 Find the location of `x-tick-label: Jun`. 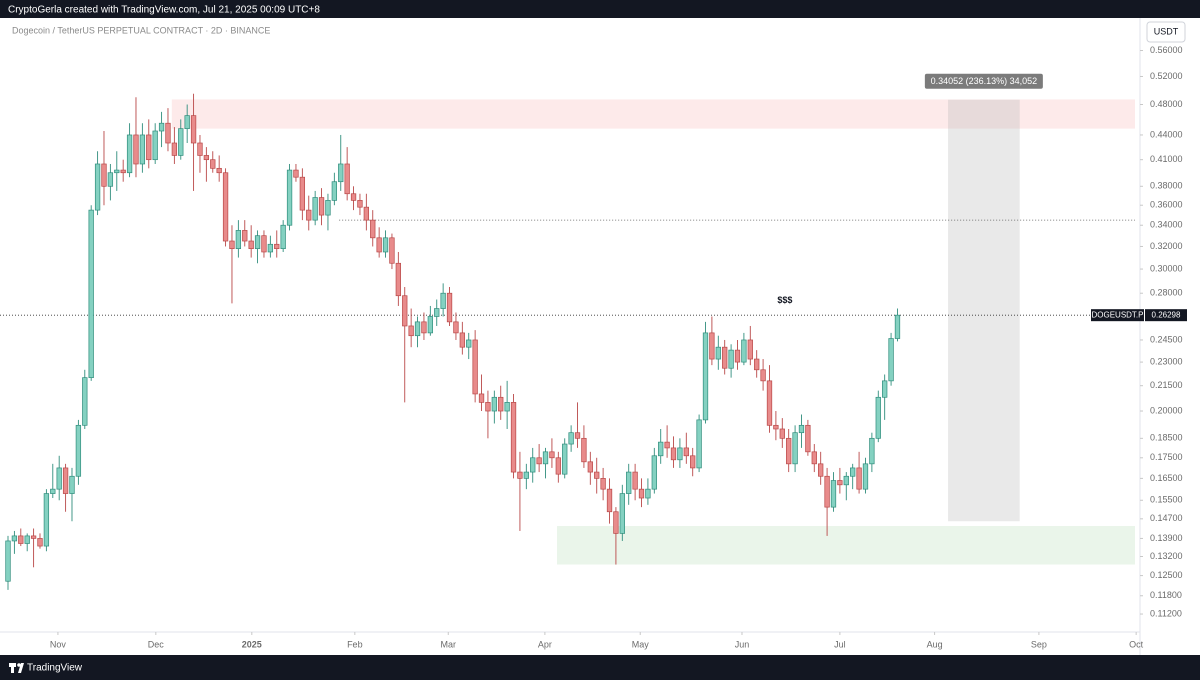

x-tick-label: Jun is located at coordinates (742, 644).